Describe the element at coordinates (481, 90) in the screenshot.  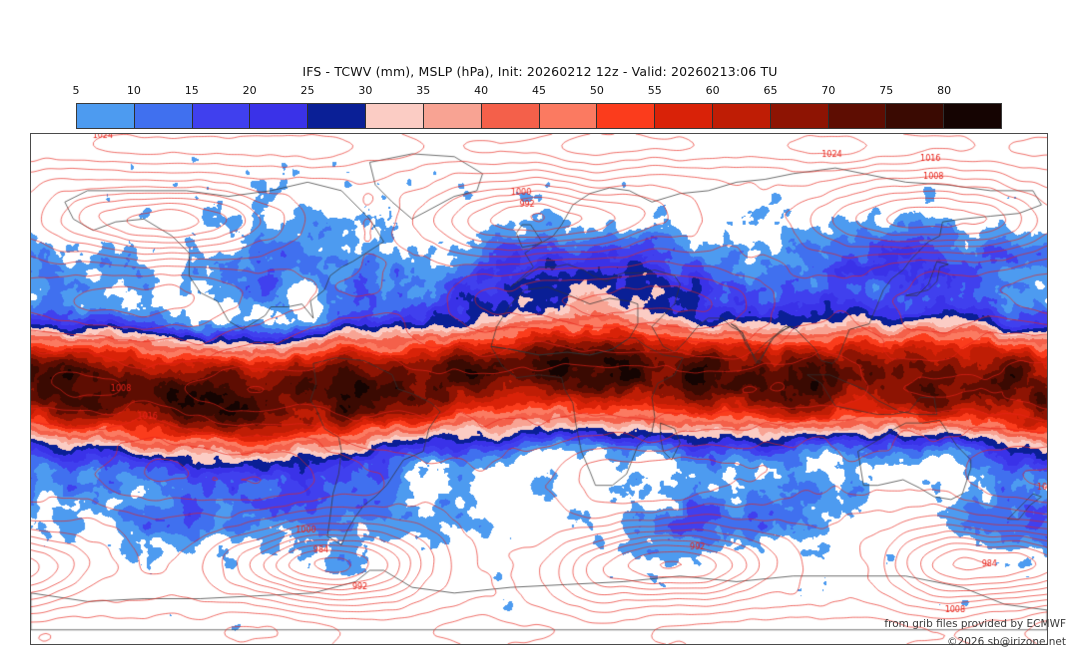
I see `colorbar-tick: 40` at that location.